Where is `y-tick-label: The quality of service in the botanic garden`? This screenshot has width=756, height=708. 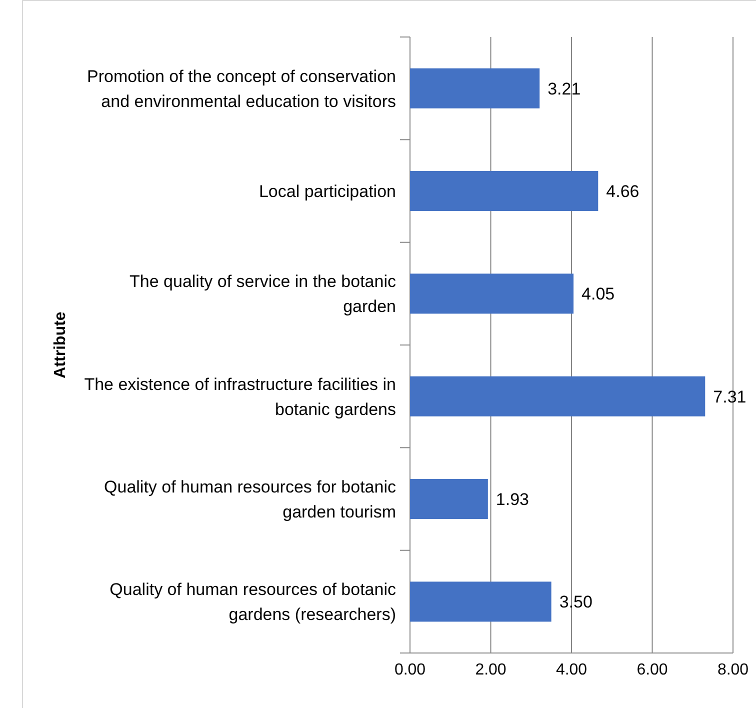
y-tick-label: The quality of service in the botanic garden is located at coordinates (263, 294).